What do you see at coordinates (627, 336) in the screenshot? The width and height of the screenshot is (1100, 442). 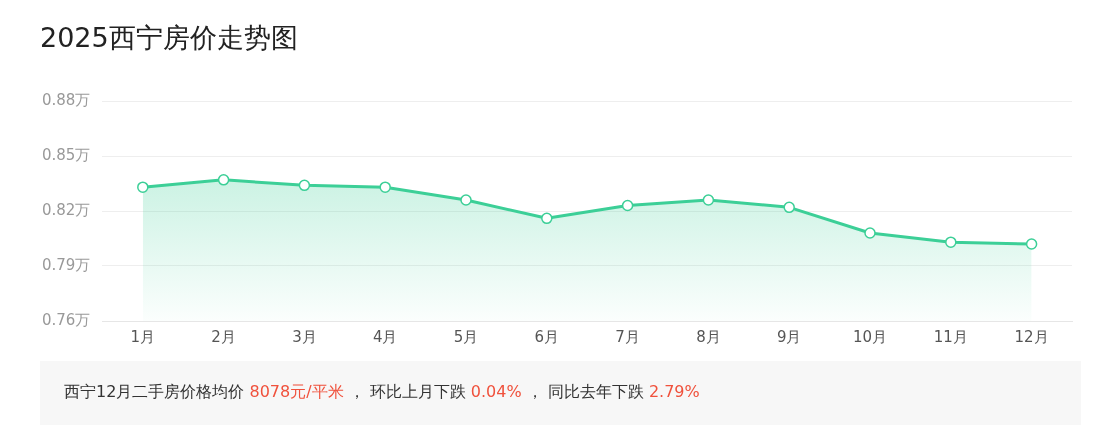 I see `x-tick-label: 7月` at bounding box center [627, 336].